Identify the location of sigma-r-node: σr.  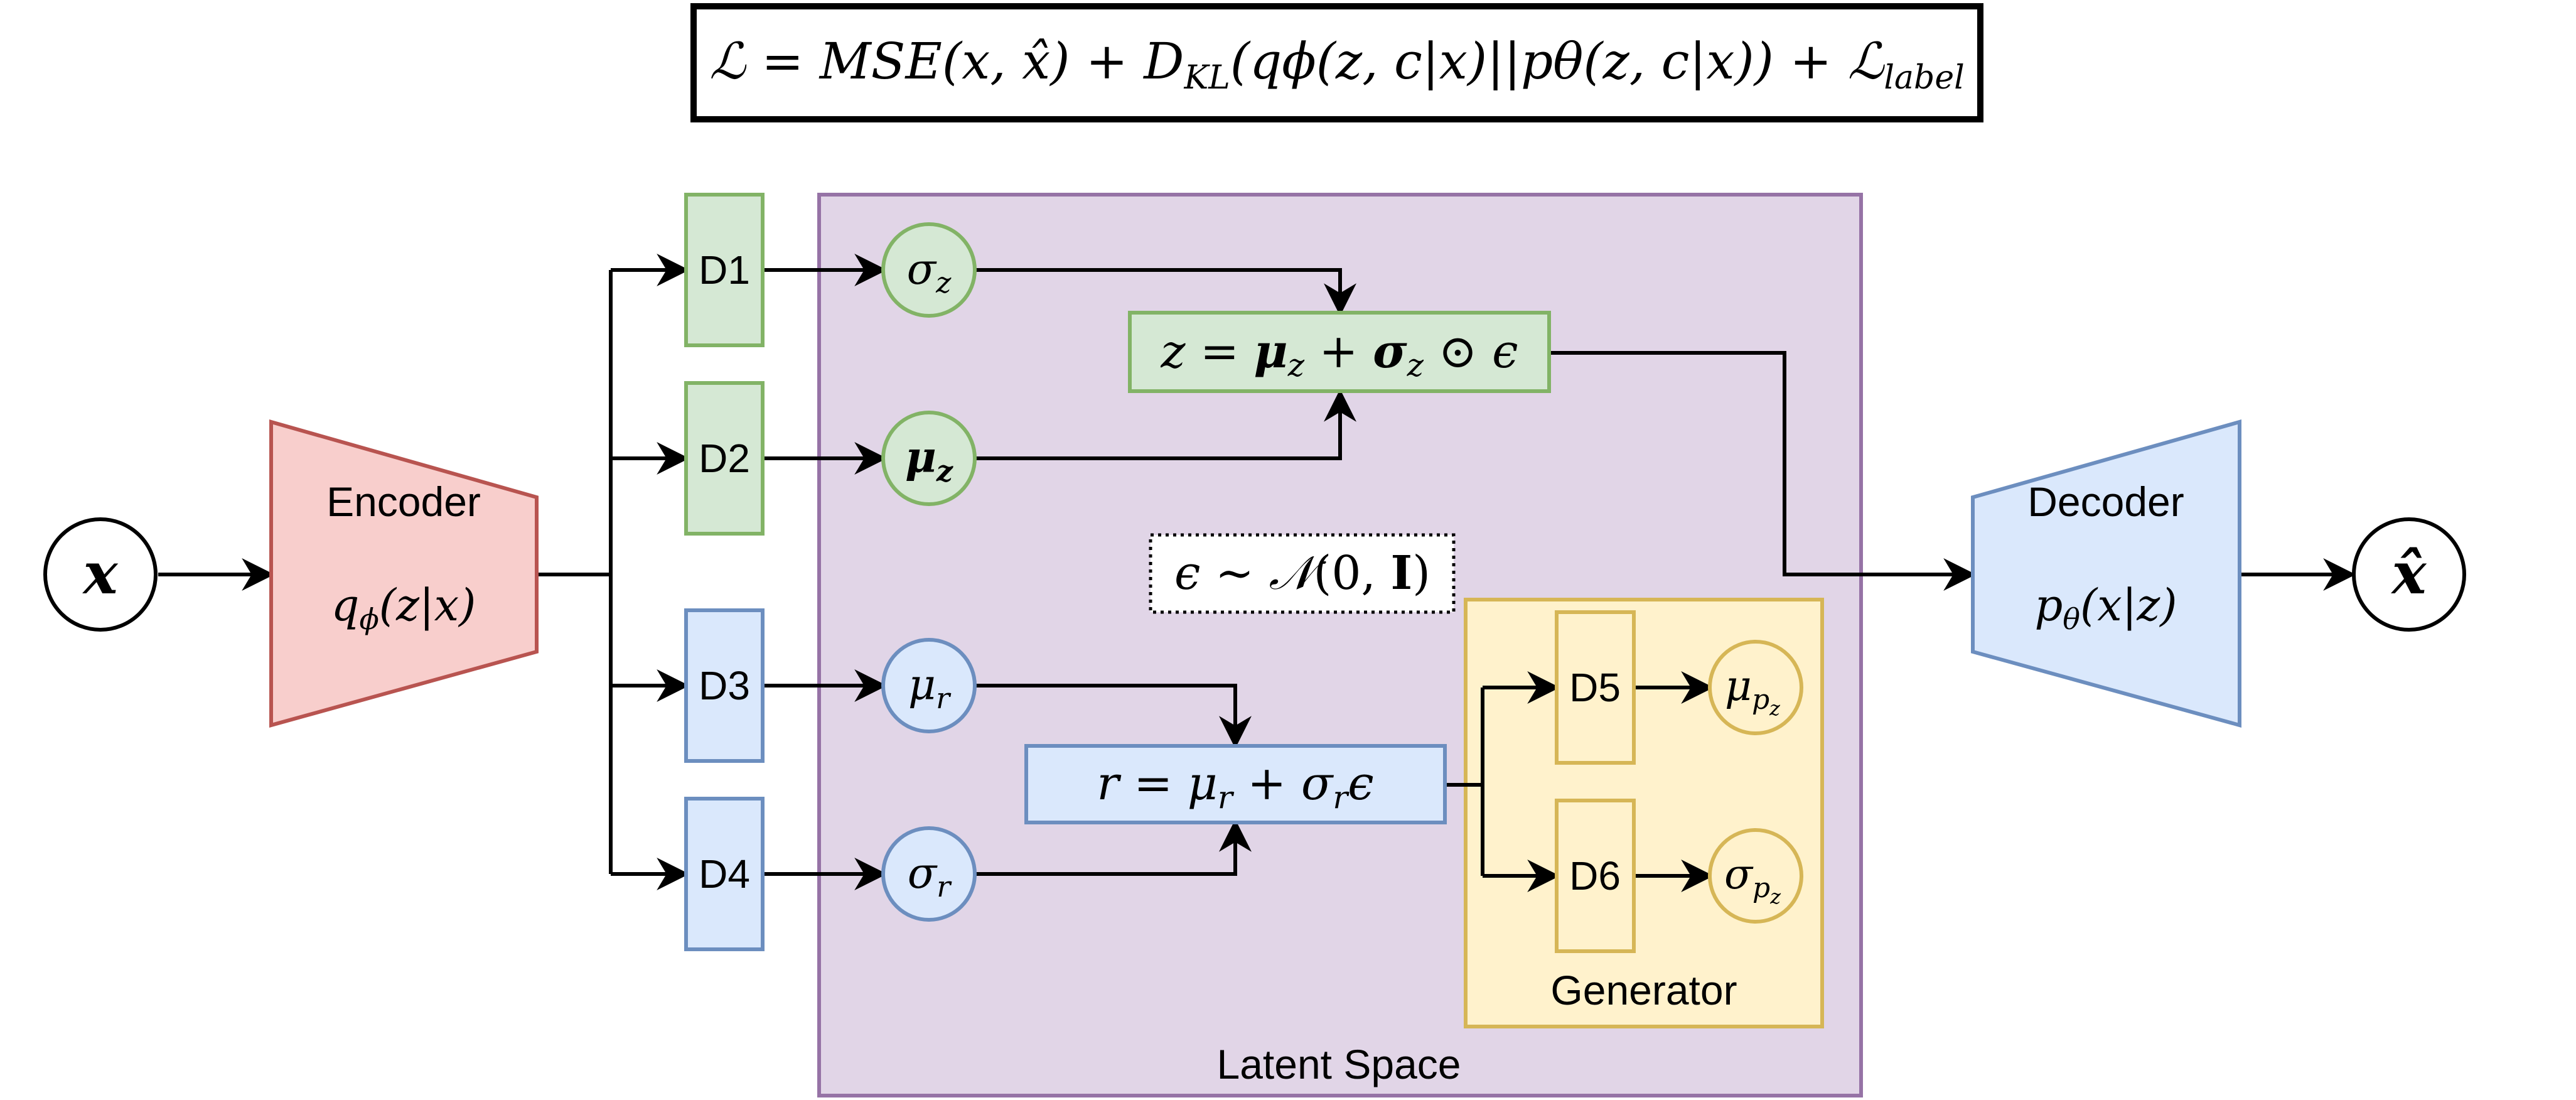
(929, 874).